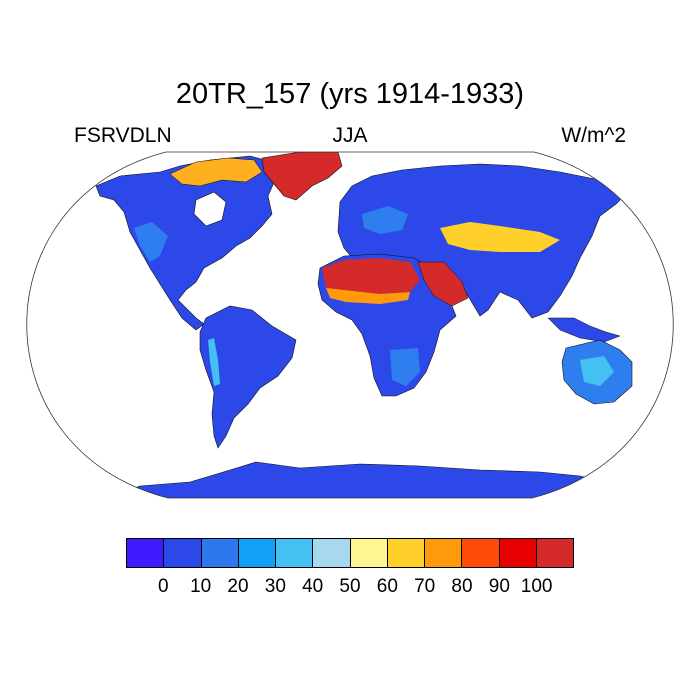  I want to click on colorbar-tick-label: 50, so click(350, 586).